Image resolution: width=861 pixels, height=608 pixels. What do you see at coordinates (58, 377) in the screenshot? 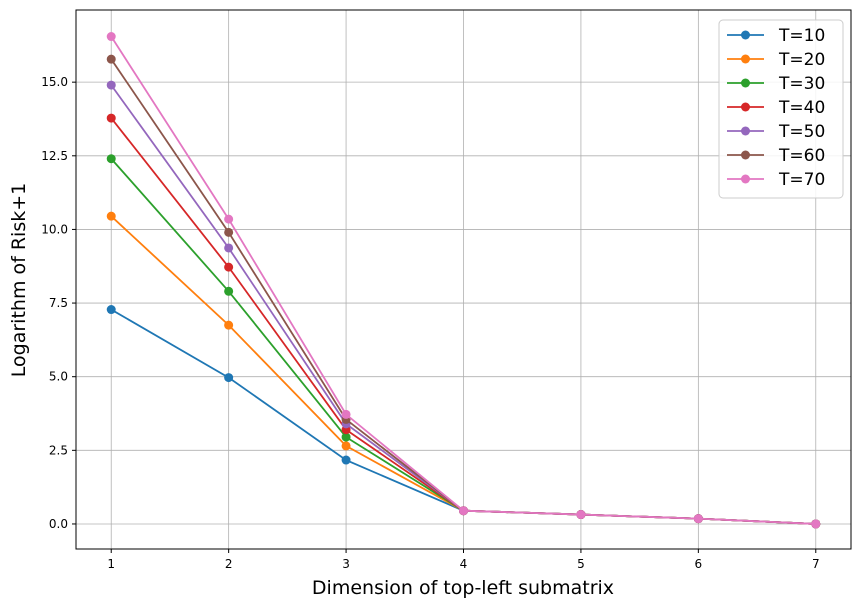
I see `y-tick-label: 5.0` at bounding box center [58, 377].